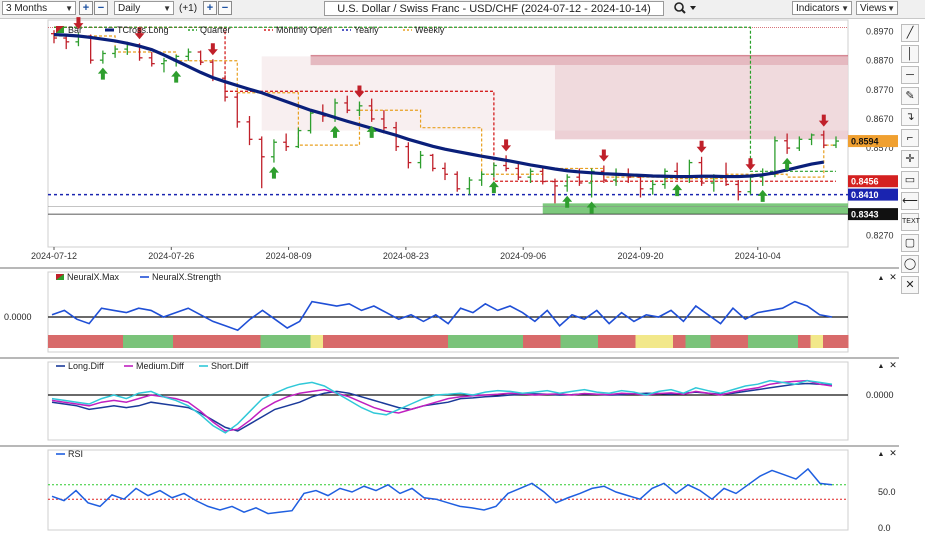  What do you see at coordinates (188, 8) in the screenshot?
I see `offset-label: (+1)` at bounding box center [188, 8].